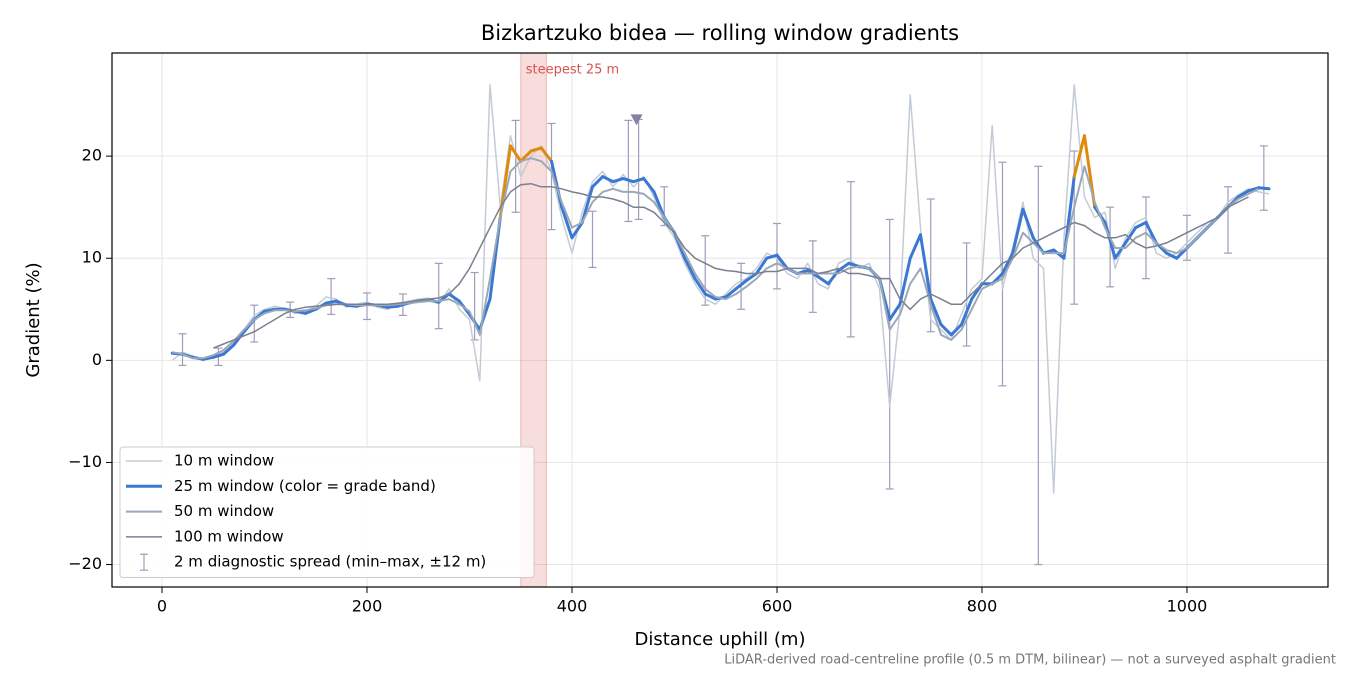 The image size is (1350, 675). I want to click on y-tick-label: −20, so click(85, 563).